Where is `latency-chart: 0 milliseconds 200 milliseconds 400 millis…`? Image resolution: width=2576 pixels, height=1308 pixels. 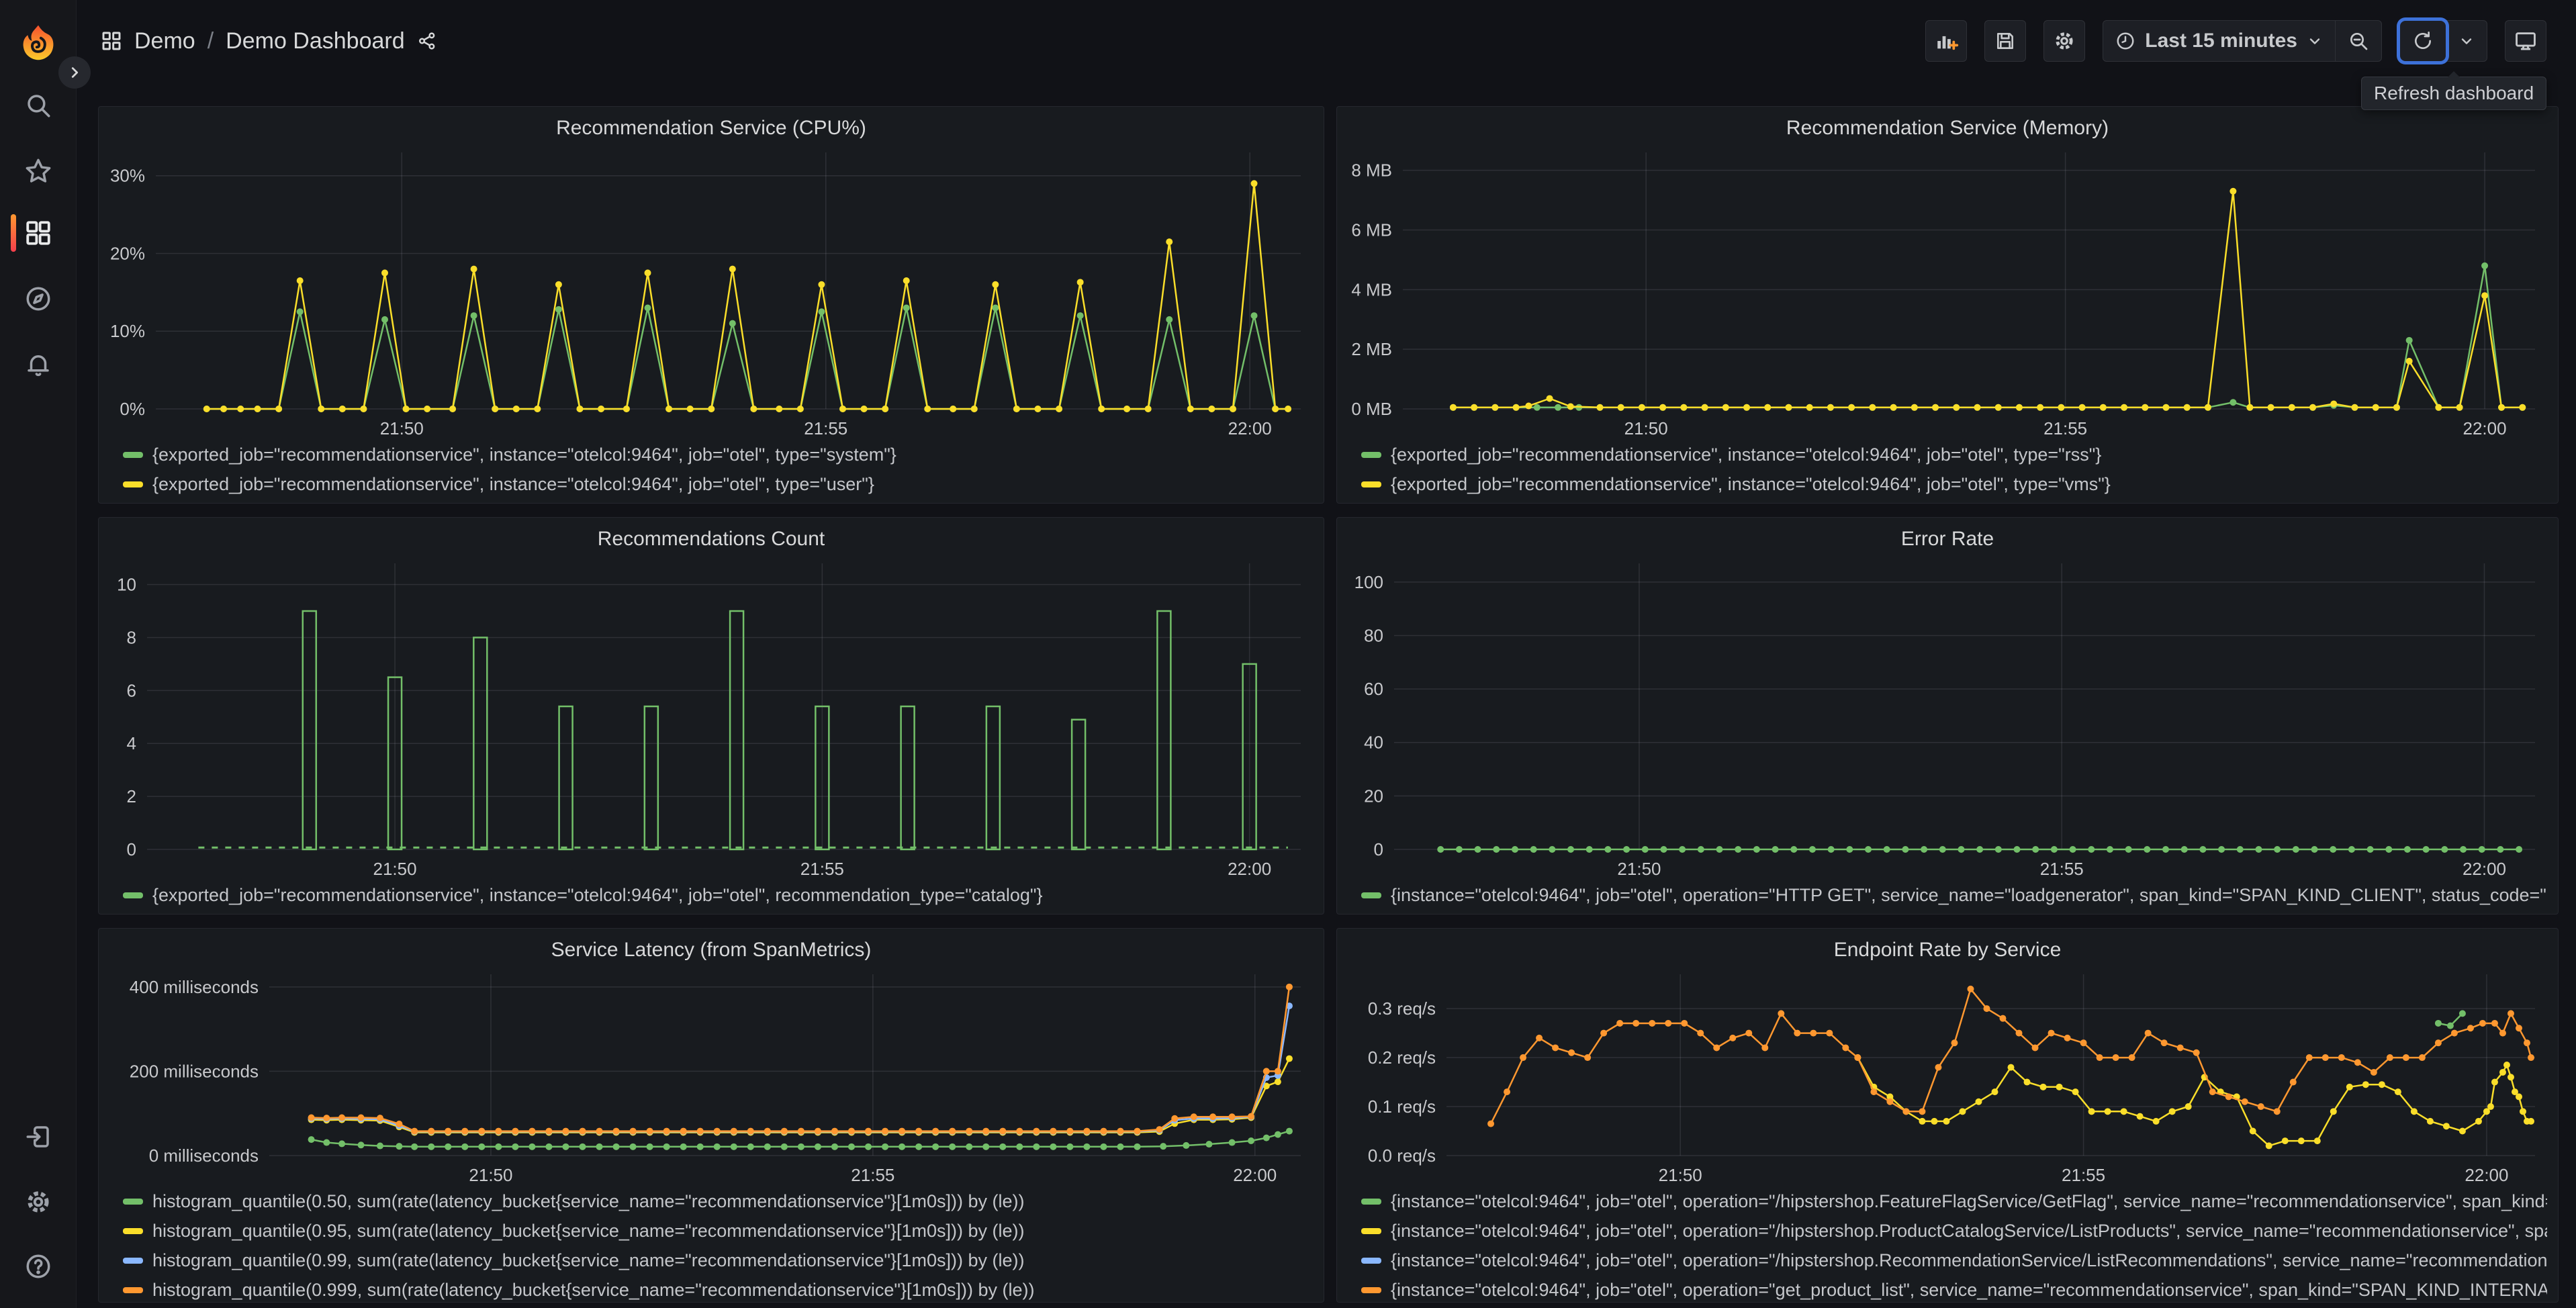 latency-chart: 0 milliseconds 200 milliseconds 400 millis… is located at coordinates (711, 1076).